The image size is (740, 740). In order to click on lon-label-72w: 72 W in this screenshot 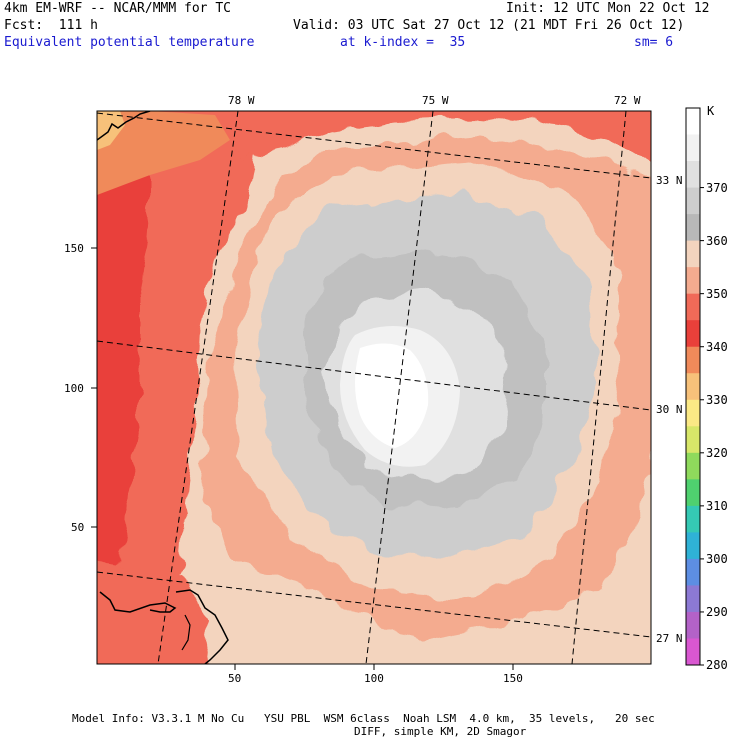, I will do `click(627, 100)`.